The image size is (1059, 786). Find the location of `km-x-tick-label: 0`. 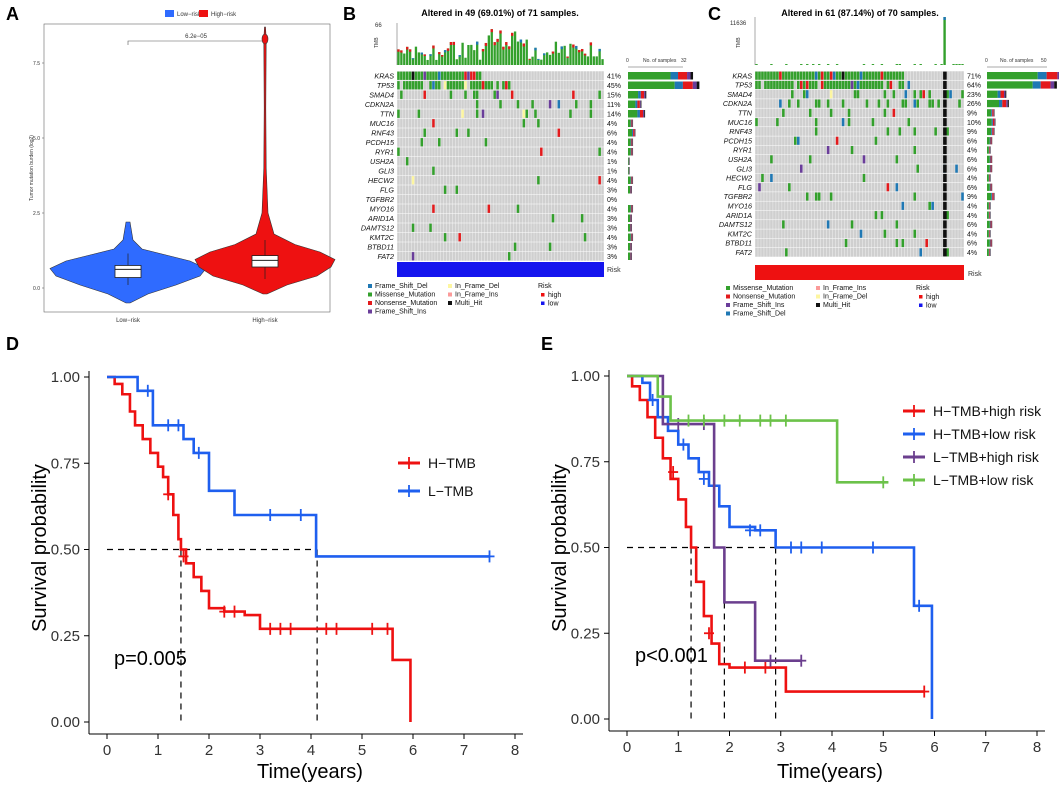

km-x-tick-label: 0 is located at coordinates (627, 747).